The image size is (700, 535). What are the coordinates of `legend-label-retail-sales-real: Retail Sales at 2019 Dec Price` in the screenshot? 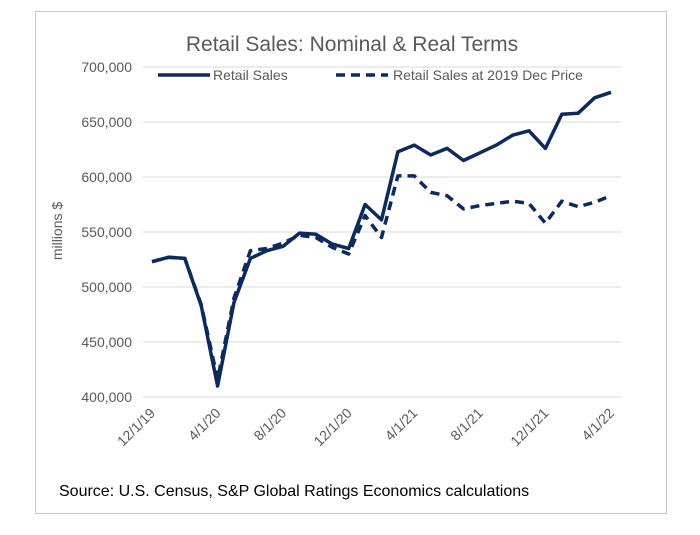 It's located at (488, 75).